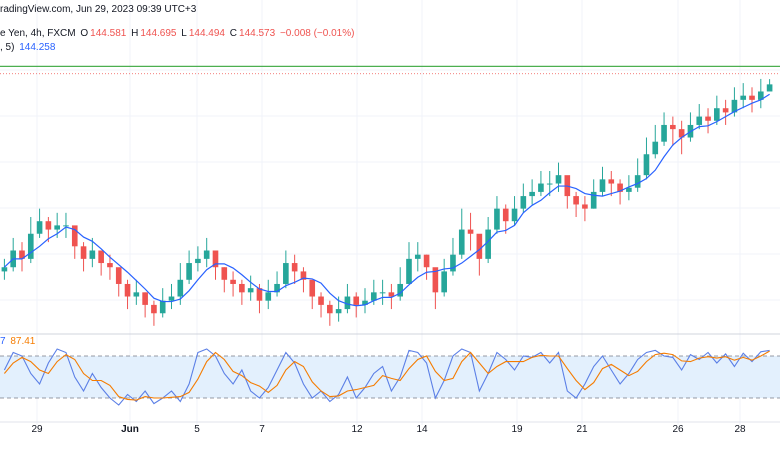 Image resolution: width=780 pixels, height=470 pixels. I want to click on x-tick-label: 14, so click(422, 429).